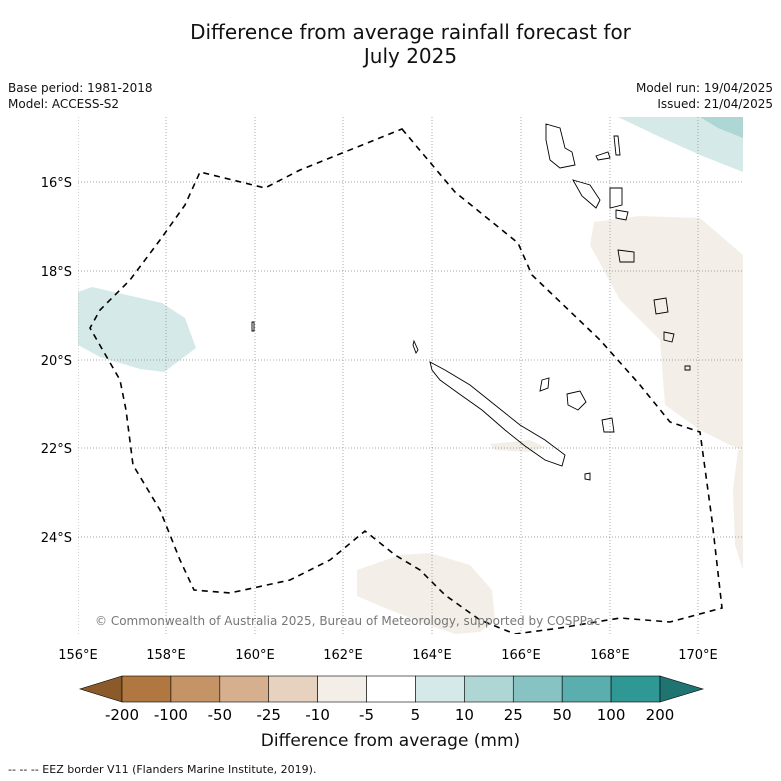 Image resolution: width=781 pixels, height=781 pixels. What do you see at coordinates (560, 146) in the screenshot?
I see `espiritu-santo` at bounding box center [560, 146].